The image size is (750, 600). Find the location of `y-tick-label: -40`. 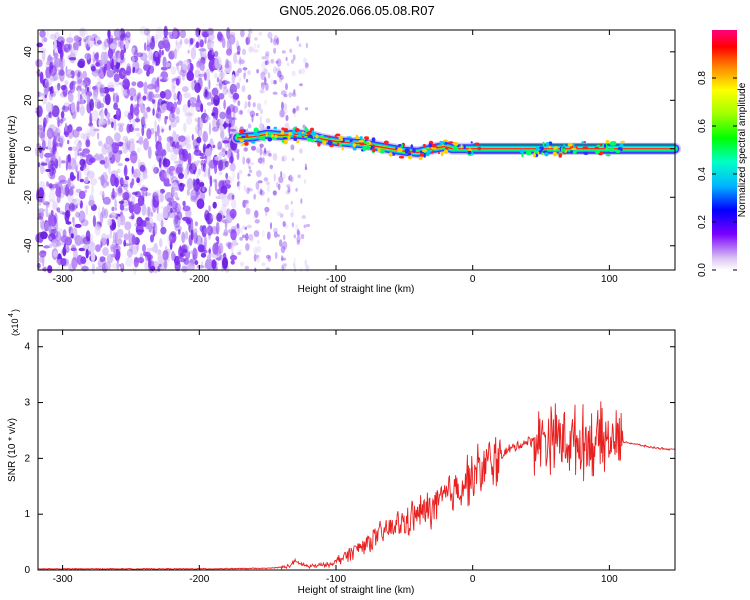

y-tick-label: -40 is located at coordinates (28, 245).